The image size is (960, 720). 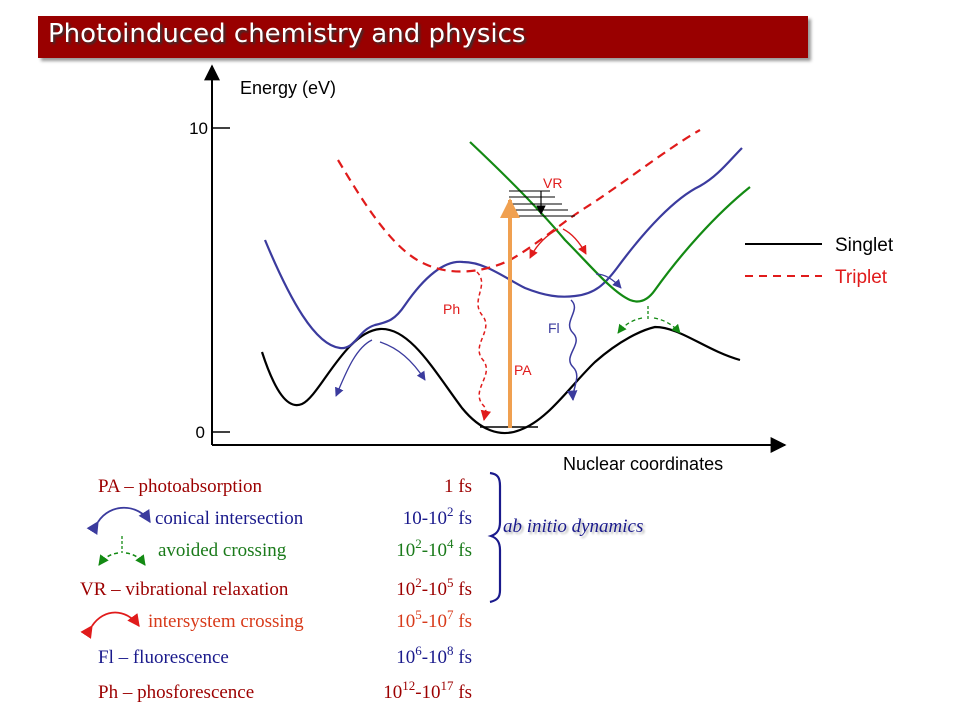 What do you see at coordinates (184, 589) in the screenshot?
I see `timescale-label: VR – vibrational relaxation` at bounding box center [184, 589].